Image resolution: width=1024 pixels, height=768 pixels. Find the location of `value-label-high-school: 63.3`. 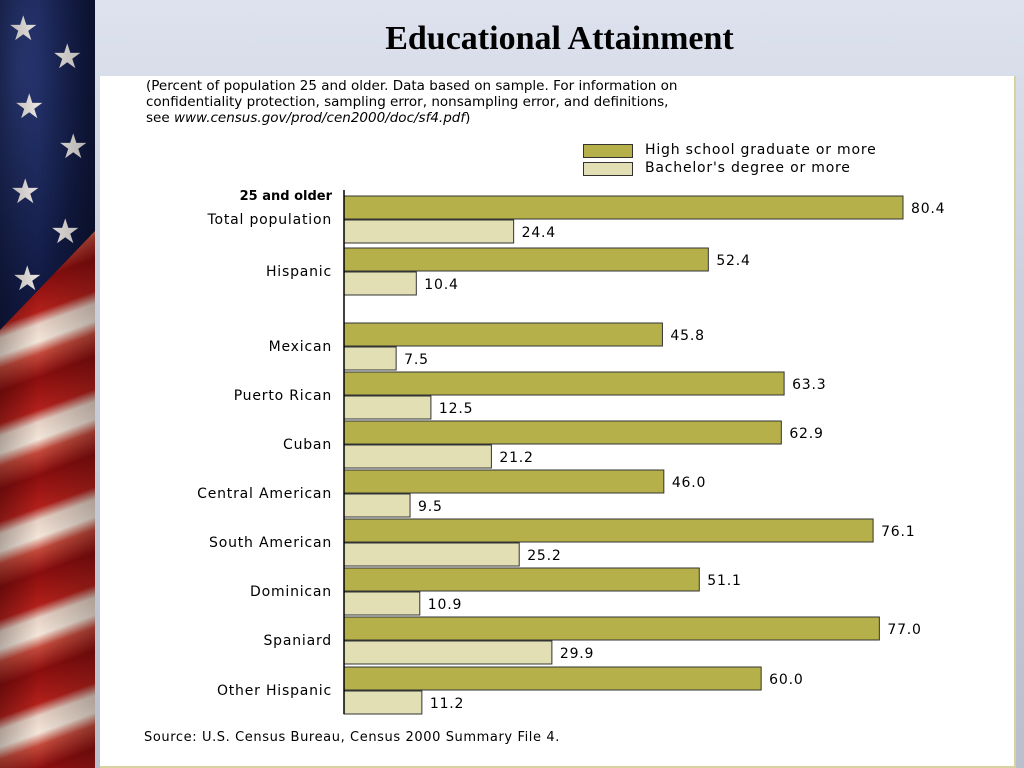

value-label-high-school: 63.3 is located at coordinates (809, 385).